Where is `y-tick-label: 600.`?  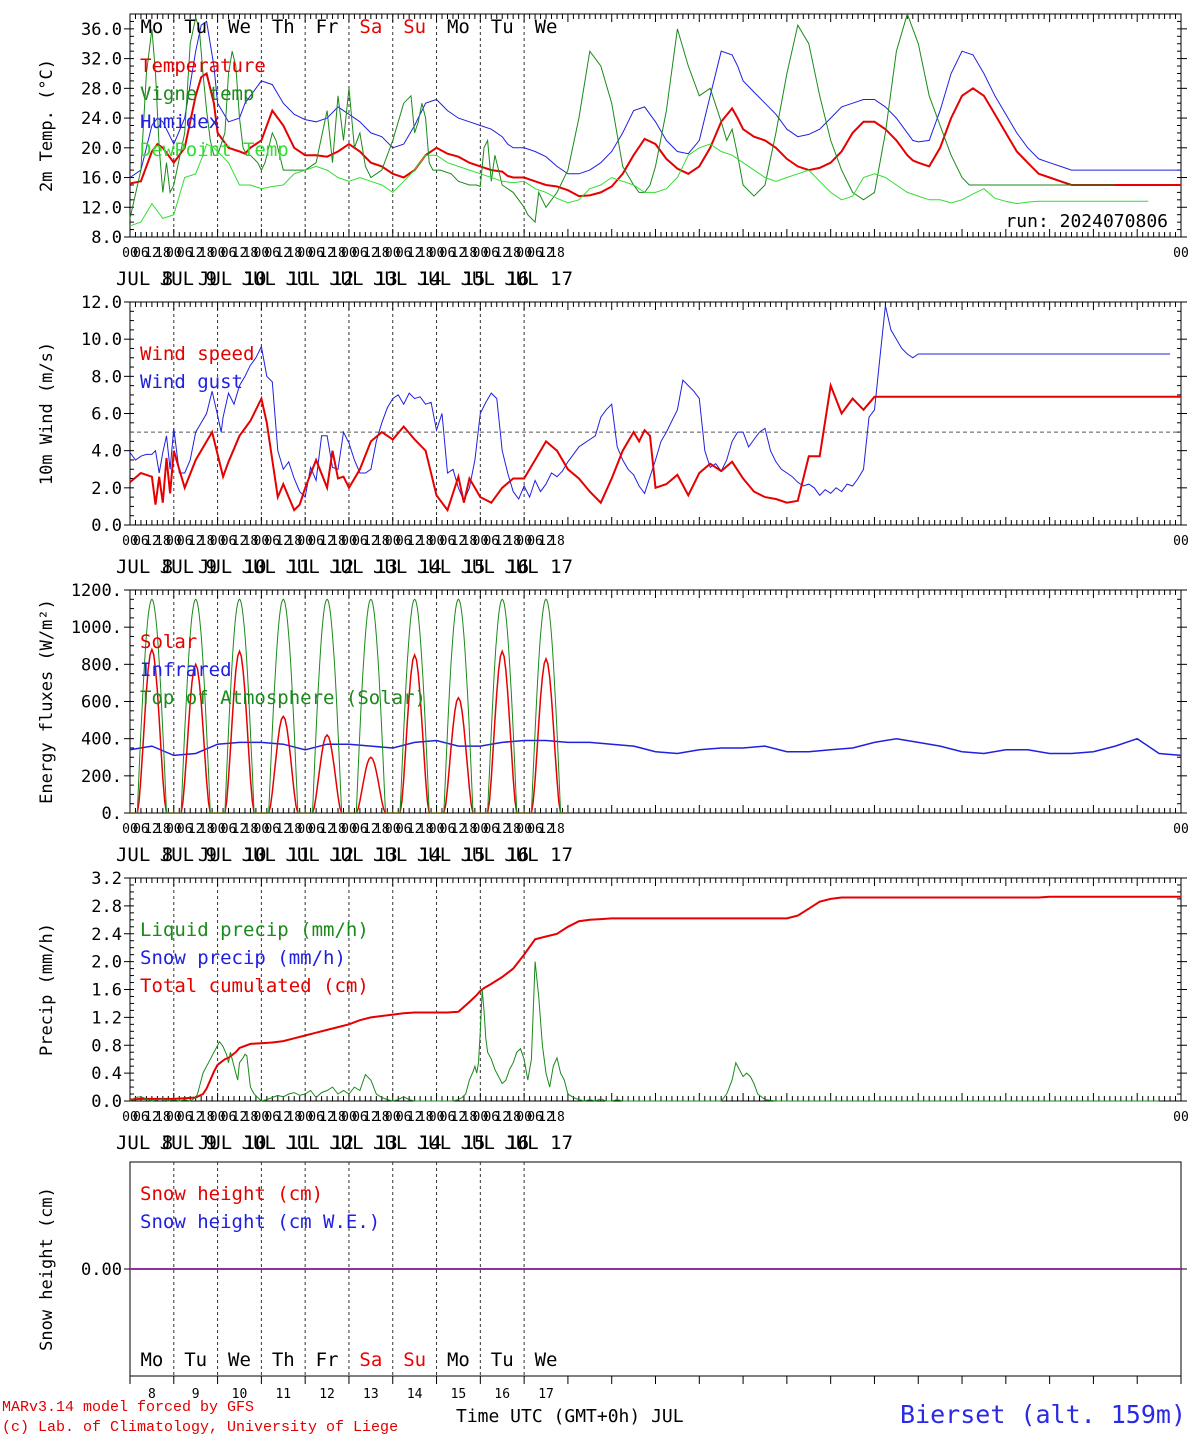 y-tick-label: 600. is located at coordinates (101, 703).